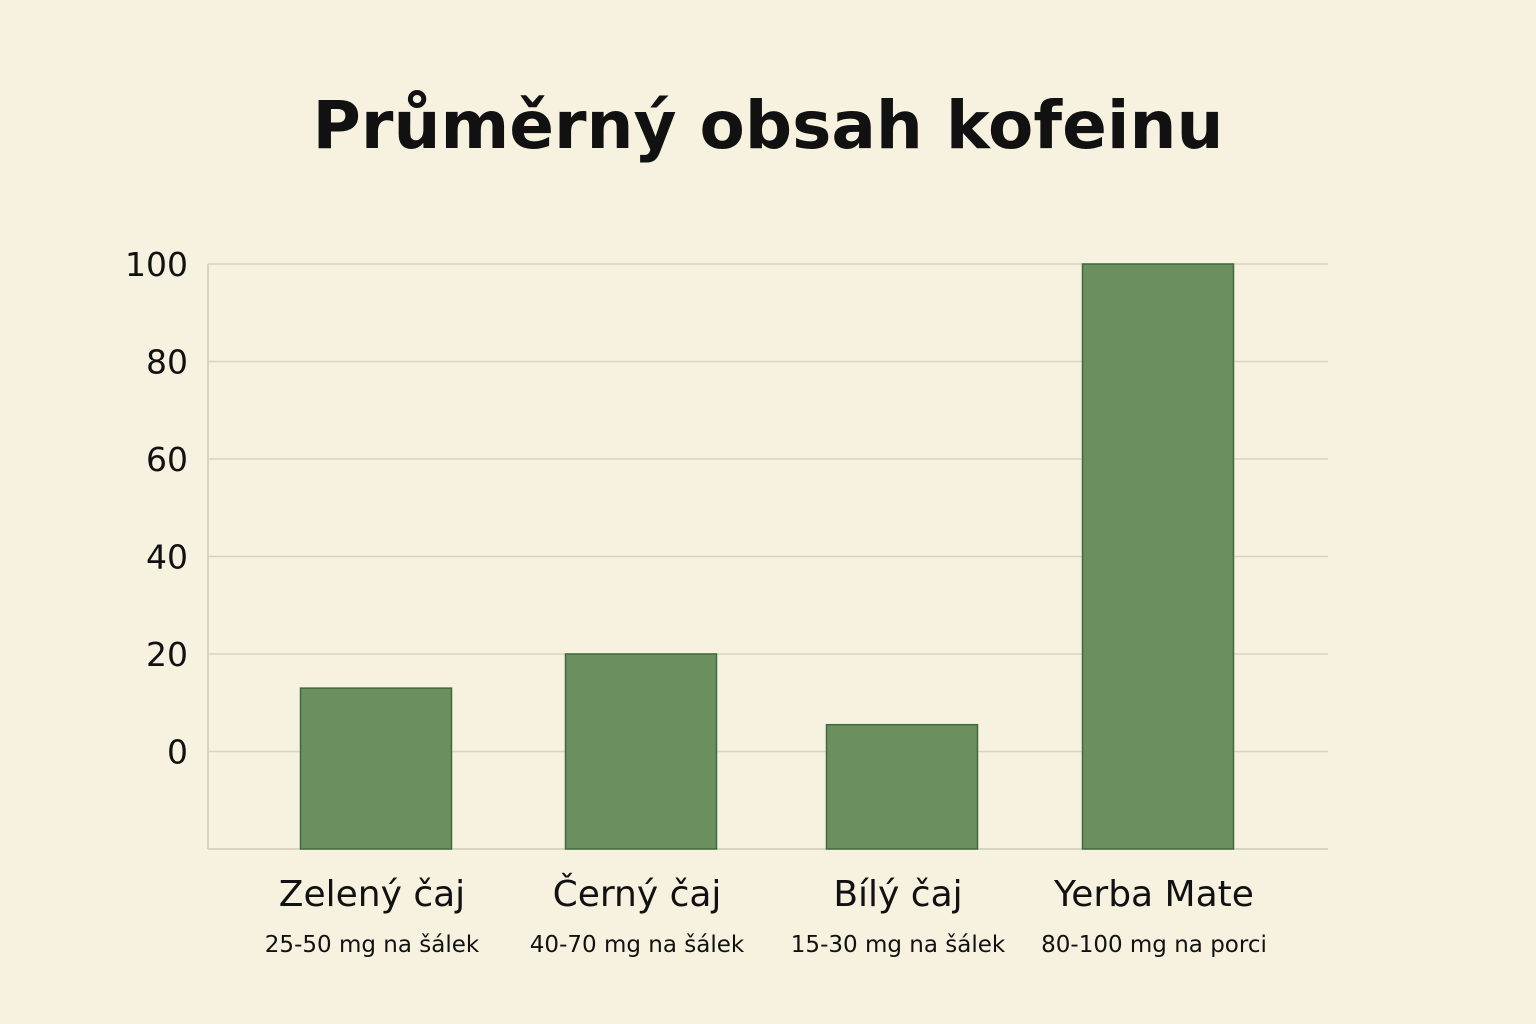 This screenshot has width=1536, height=1024. I want to click on y-tick-label: 0, so click(177, 752).